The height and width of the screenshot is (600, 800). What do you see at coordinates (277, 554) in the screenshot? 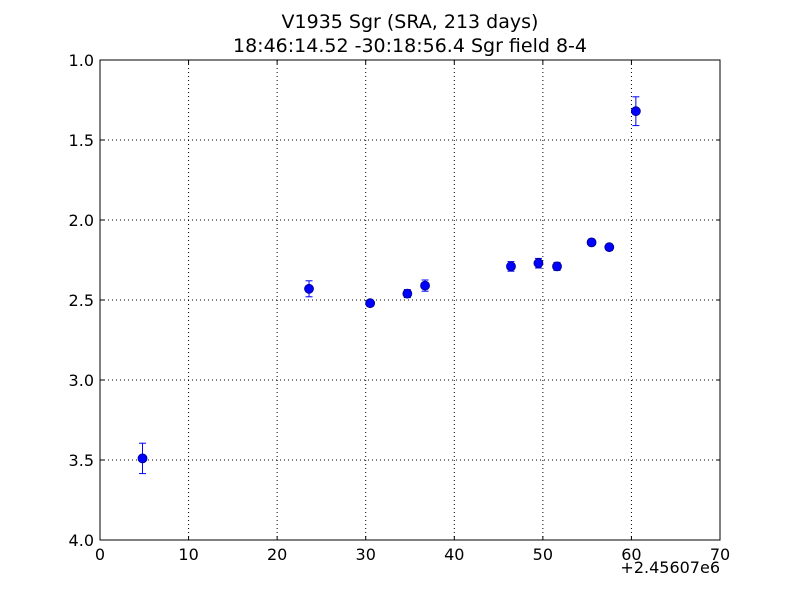
I see `x-tick-label: 20` at bounding box center [277, 554].